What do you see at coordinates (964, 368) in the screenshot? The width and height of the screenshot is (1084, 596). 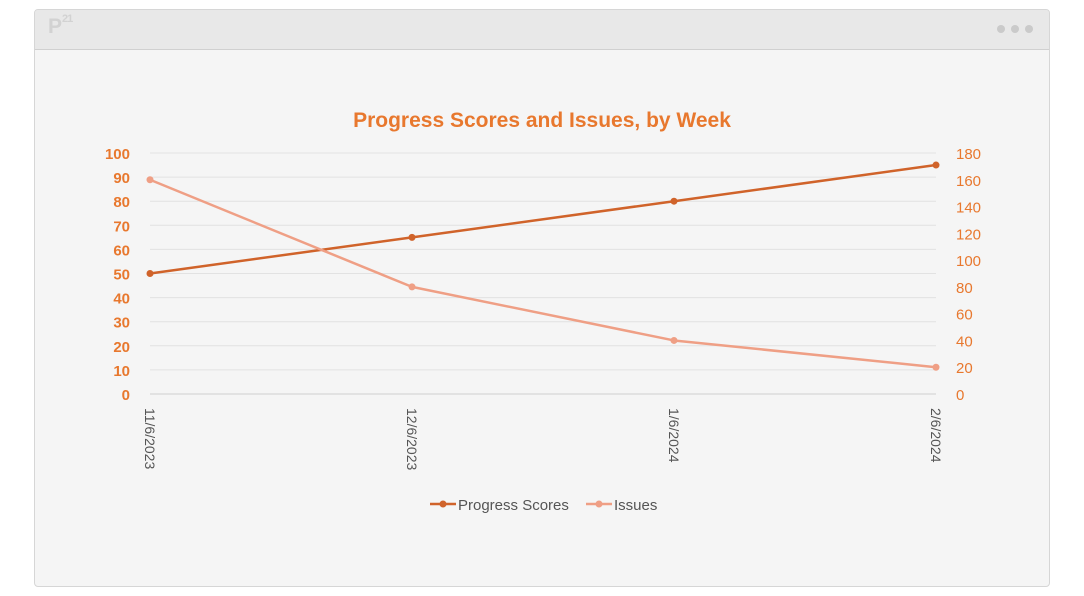 I see `y-right-tick-label: 20` at bounding box center [964, 368].